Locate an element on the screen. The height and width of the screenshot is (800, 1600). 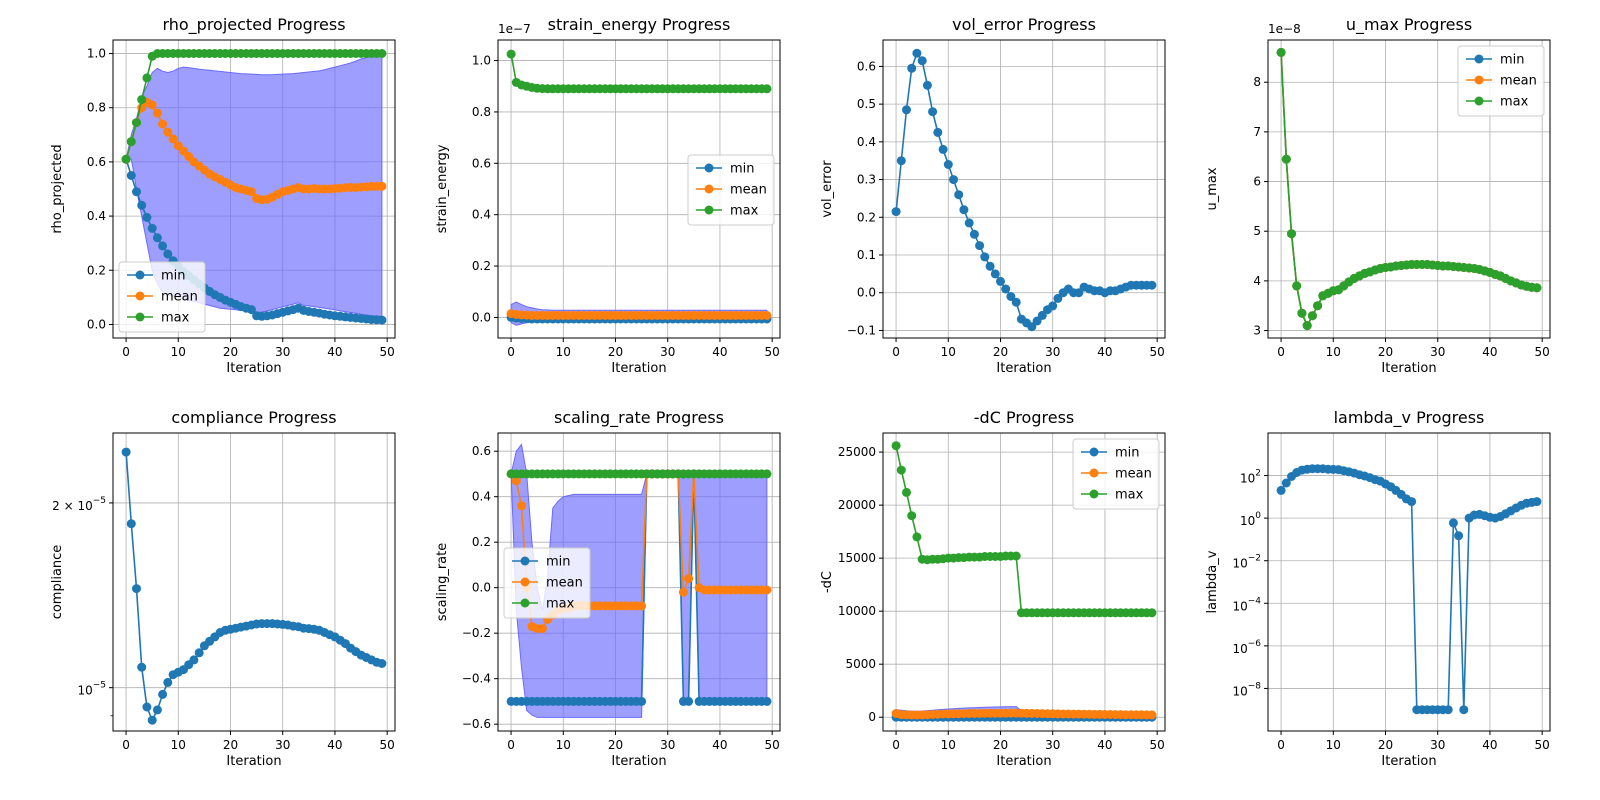
y-axis-label: scaling_rate is located at coordinates (442, 582).